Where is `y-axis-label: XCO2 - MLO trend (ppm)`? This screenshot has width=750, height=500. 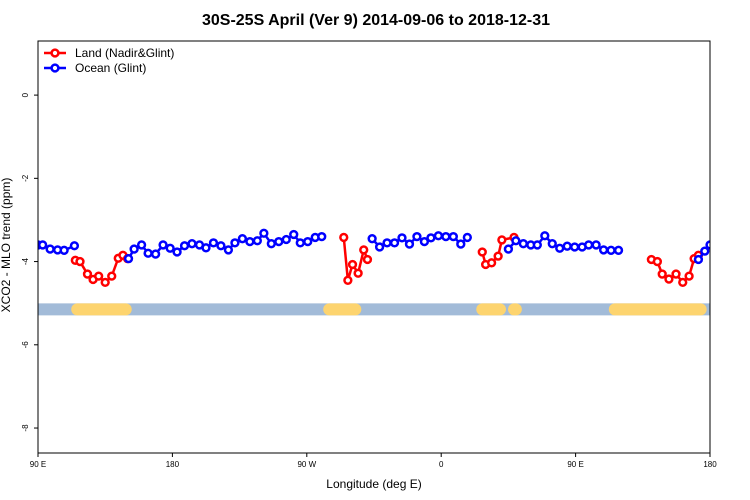
y-axis-label: XCO2 - MLO trend (ppm) is located at coordinates (6, 245).